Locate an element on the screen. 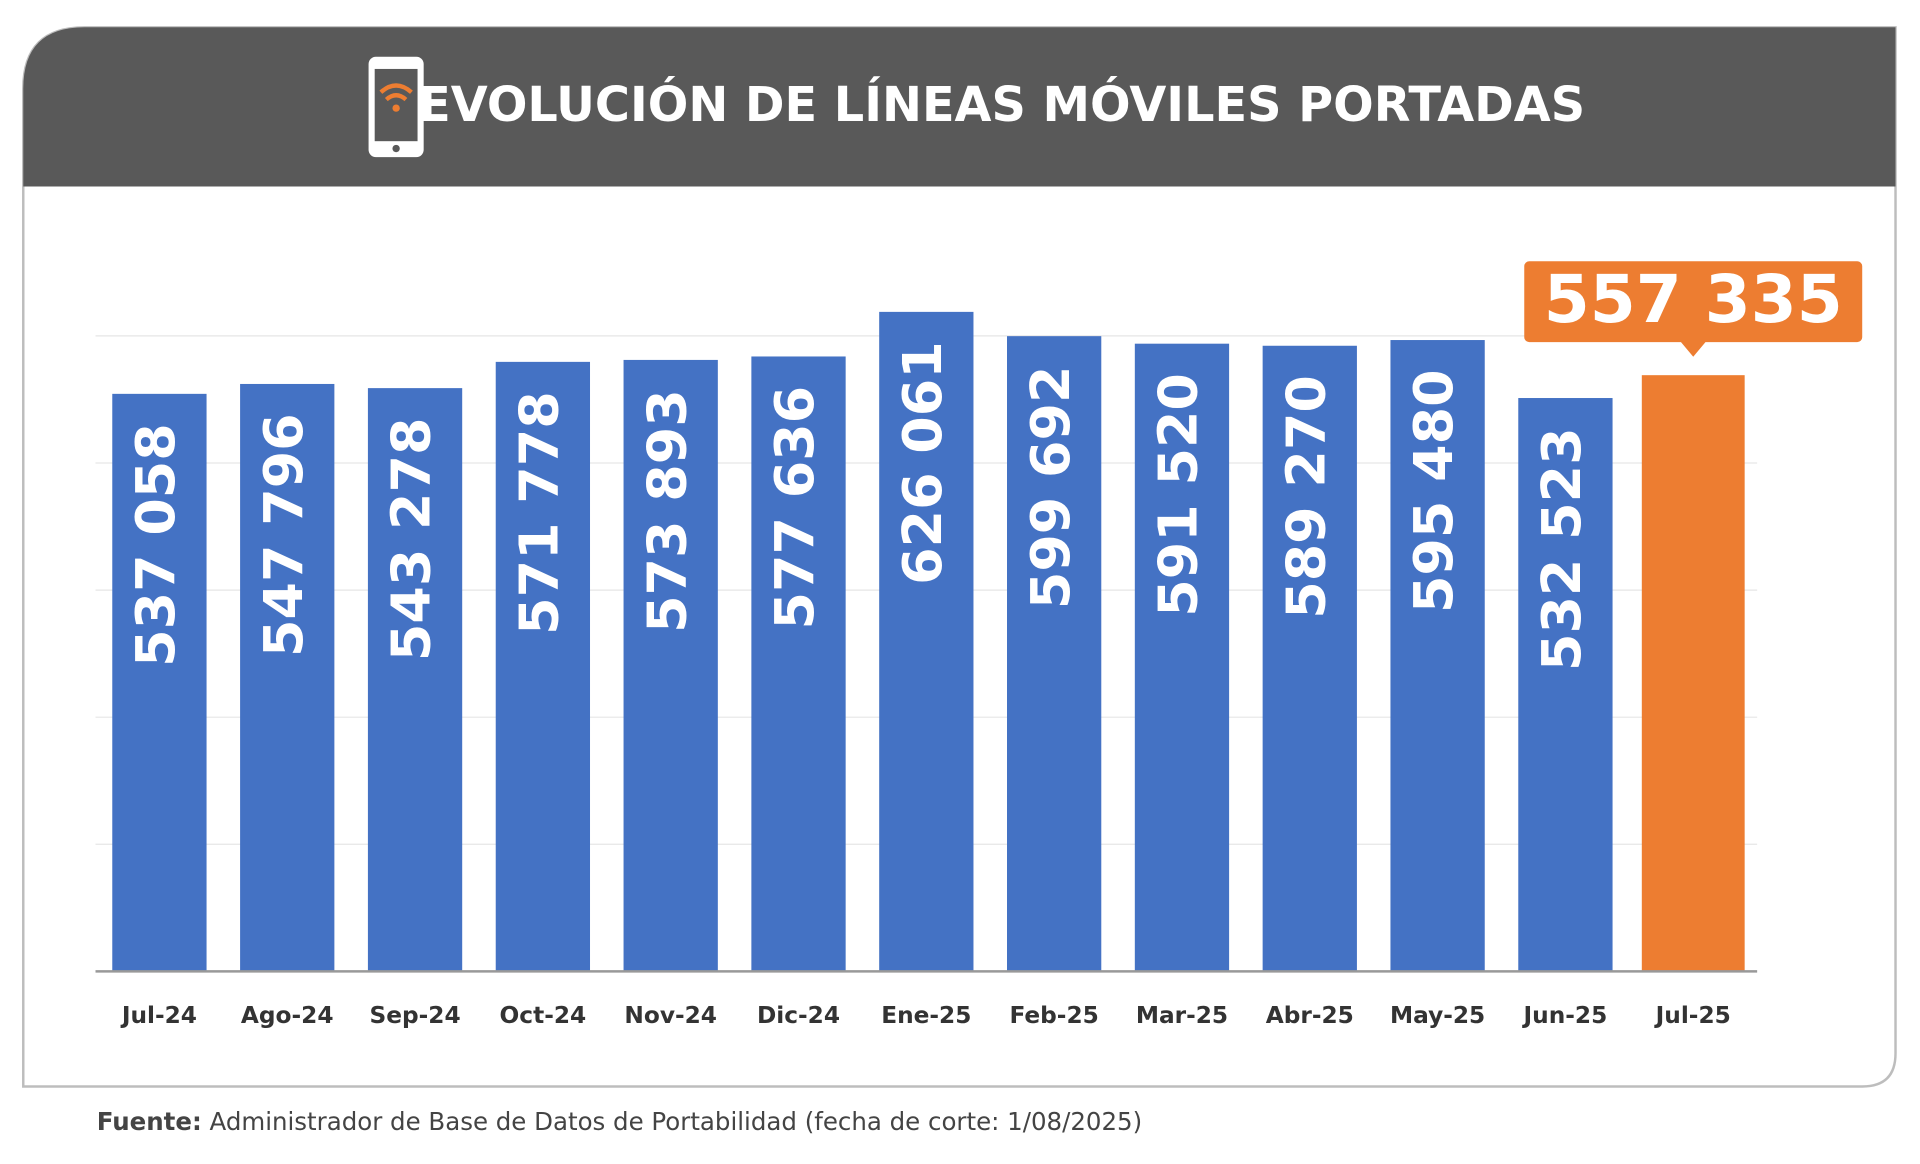  x-tick-label: Ago-24 is located at coordinates (287, 1015).